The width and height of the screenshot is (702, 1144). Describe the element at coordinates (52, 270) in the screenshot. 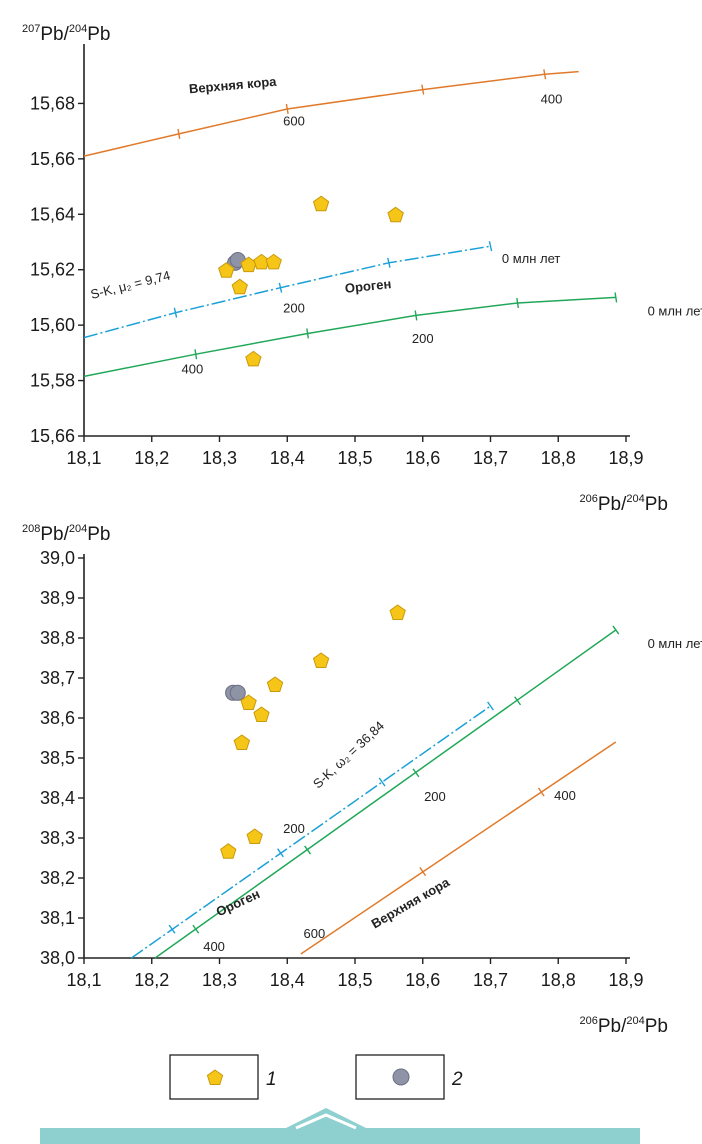

I see `y-tick-label: 15,62` at that location.